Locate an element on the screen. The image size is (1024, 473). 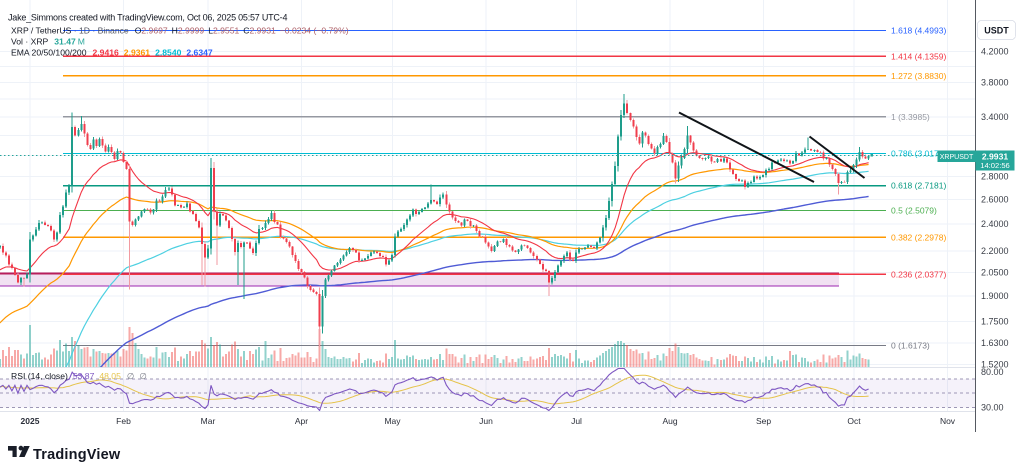
svg-text: 30.00 is located at coordinates (992, 407).